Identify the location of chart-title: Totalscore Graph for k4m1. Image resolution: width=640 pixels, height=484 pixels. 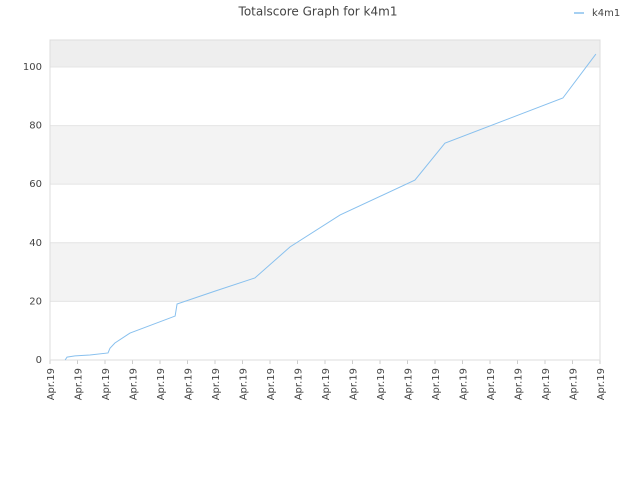
(318, 12).